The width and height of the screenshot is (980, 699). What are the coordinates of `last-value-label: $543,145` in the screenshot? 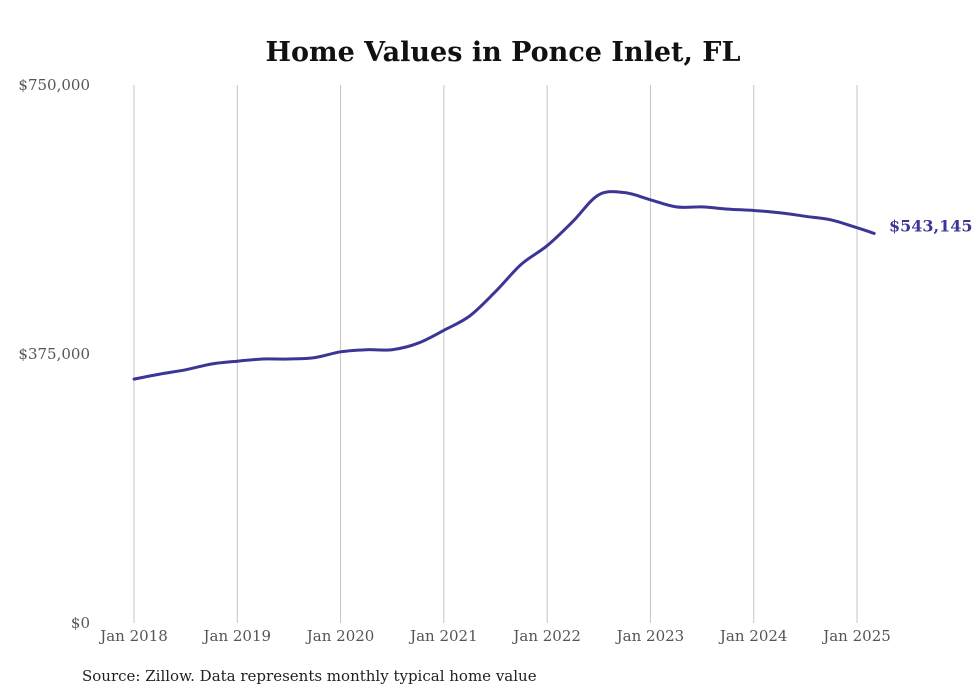 It's located at (931, 225).